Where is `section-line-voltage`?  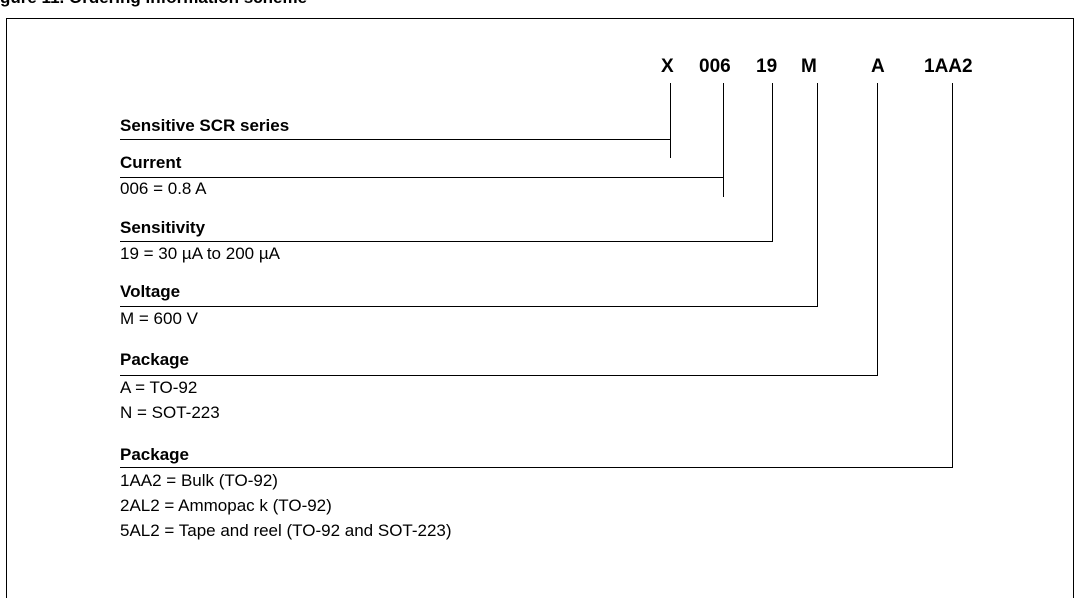 section-line-voltage is located at coordinates (469, 306).